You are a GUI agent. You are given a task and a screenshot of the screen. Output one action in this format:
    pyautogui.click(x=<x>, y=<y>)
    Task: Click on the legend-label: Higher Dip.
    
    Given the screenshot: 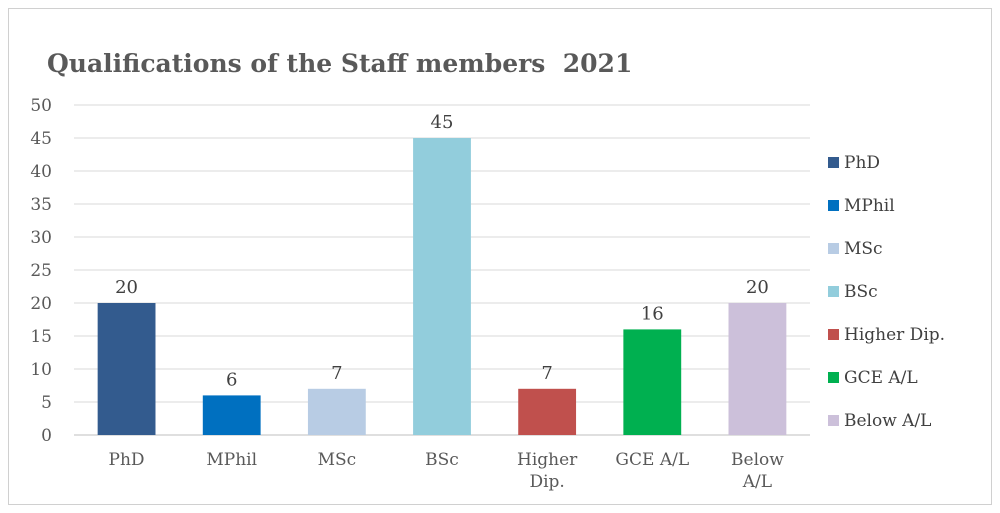 What is the action you would take?
    pyautogui.click(x=894, y=335)
    